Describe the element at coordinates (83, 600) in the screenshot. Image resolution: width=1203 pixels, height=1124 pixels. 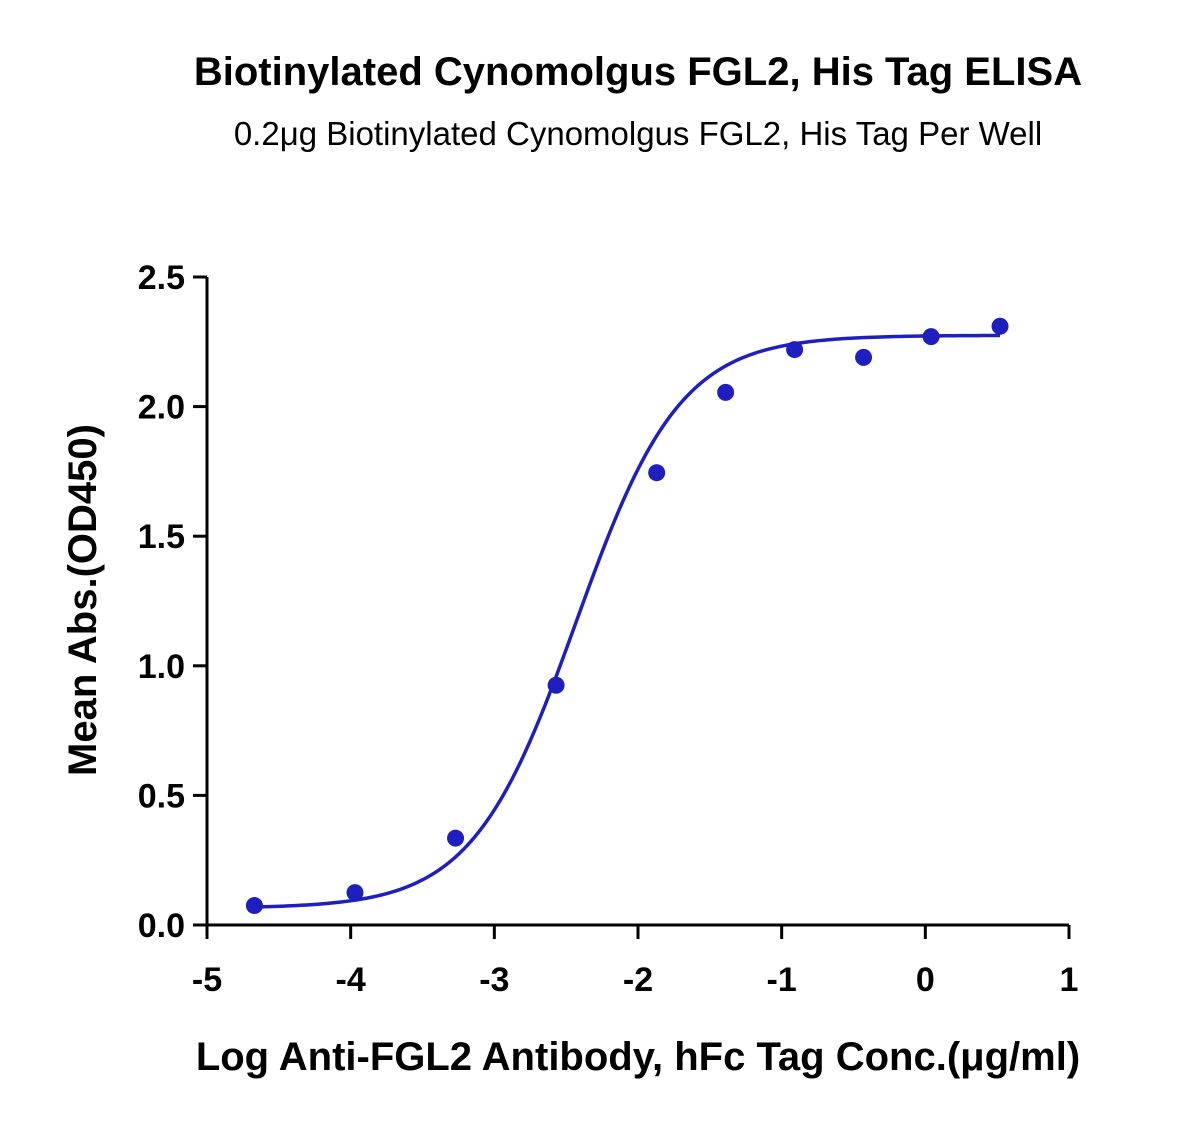
I see `y-axis-title: Mean Abs.(OD450)` at that location.